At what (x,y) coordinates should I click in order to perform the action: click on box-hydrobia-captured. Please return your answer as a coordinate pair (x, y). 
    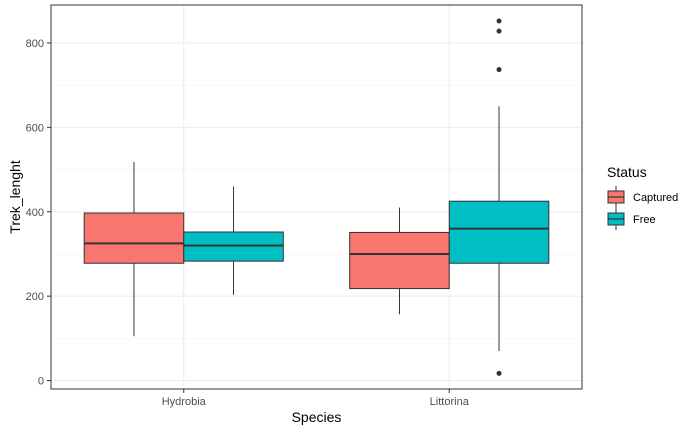
    Looking at the image, I should click on (134, 249).